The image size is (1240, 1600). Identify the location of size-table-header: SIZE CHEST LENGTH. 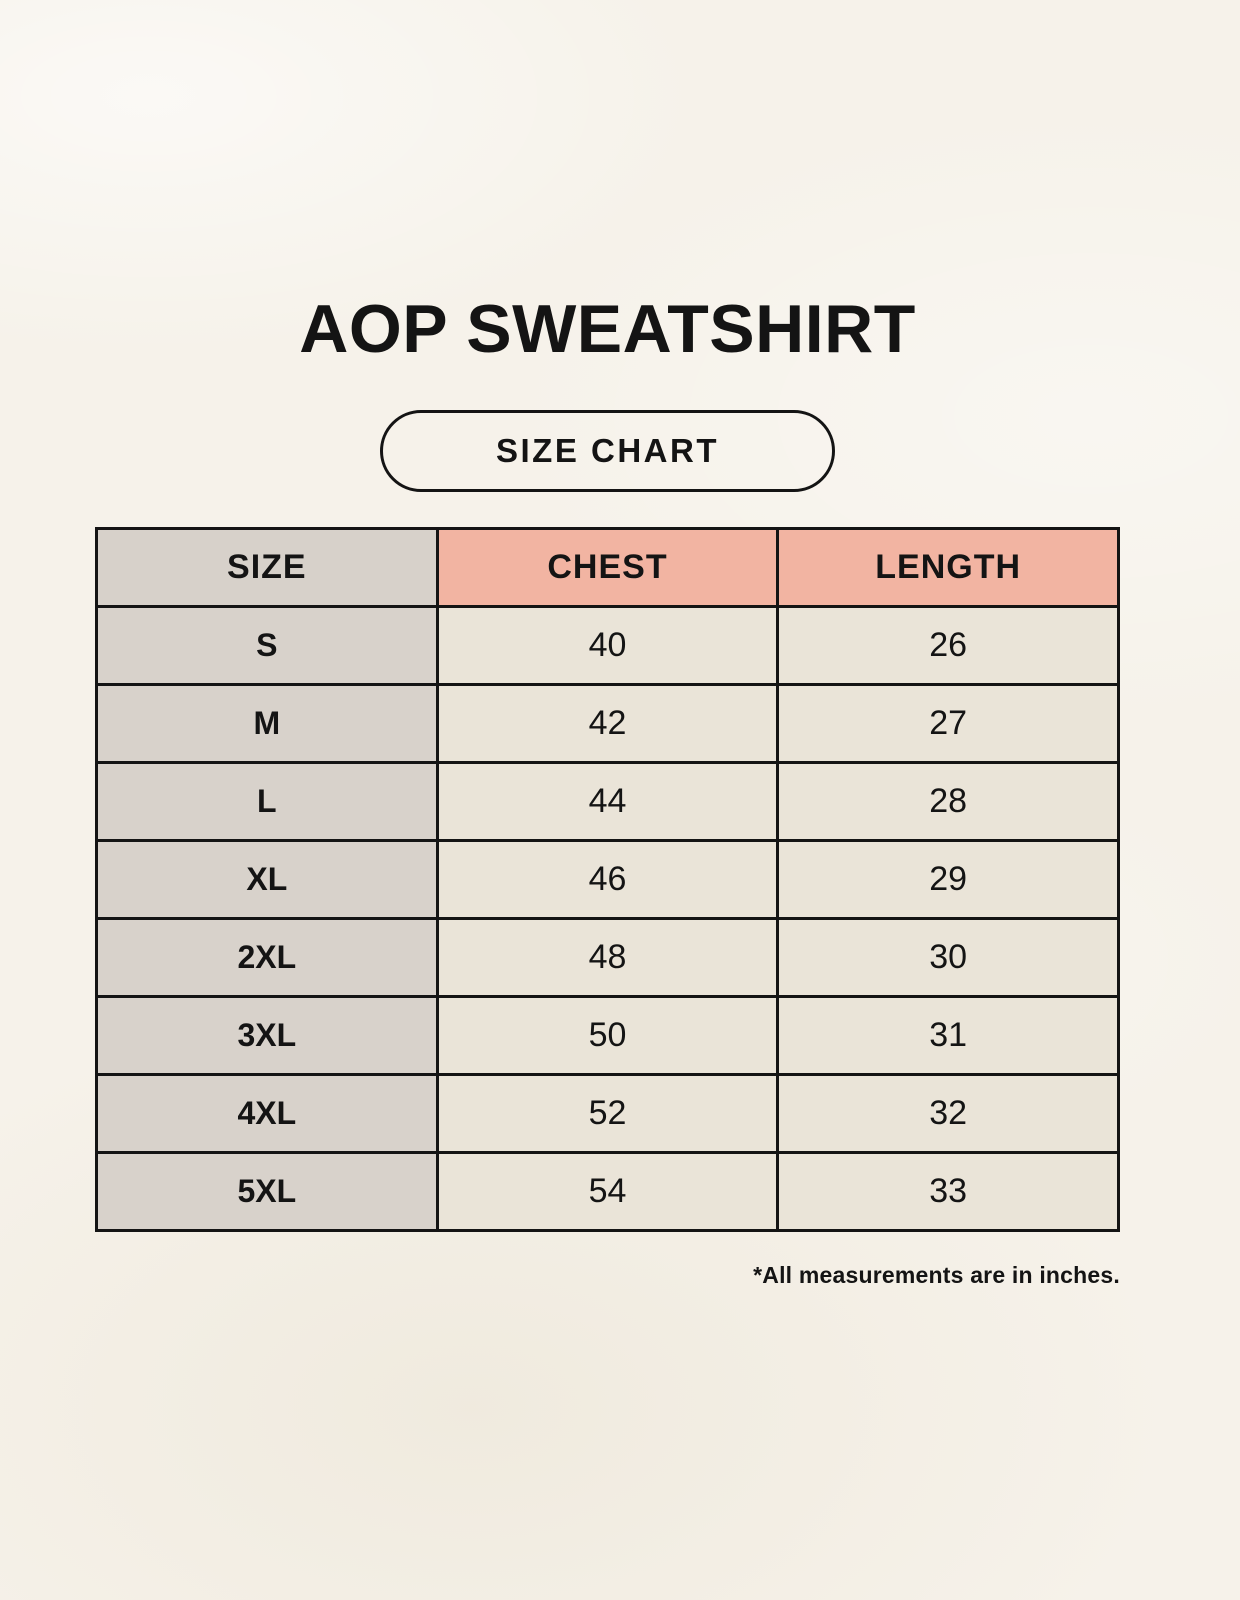
(607, 567).